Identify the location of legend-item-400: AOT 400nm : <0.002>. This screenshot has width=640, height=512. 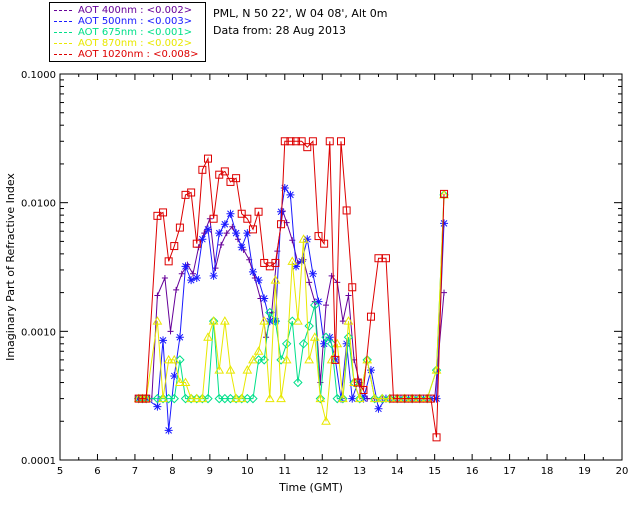
(123, 11).